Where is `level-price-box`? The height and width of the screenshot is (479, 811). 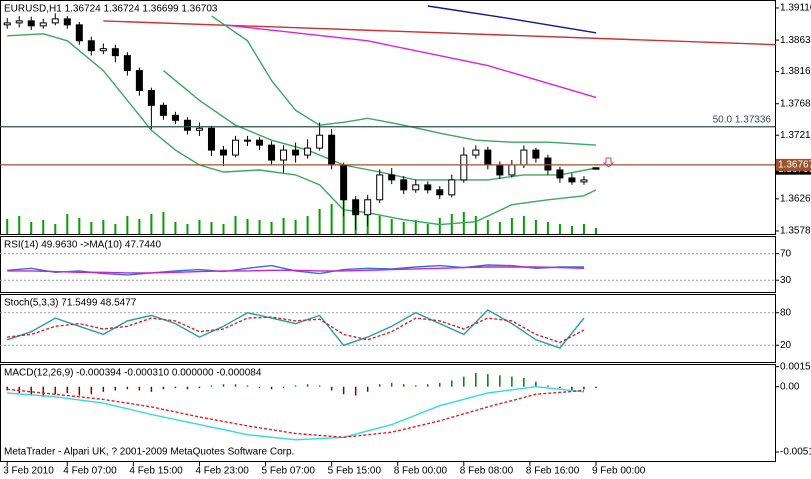
level-price-box is located at coordinates (793, 164).